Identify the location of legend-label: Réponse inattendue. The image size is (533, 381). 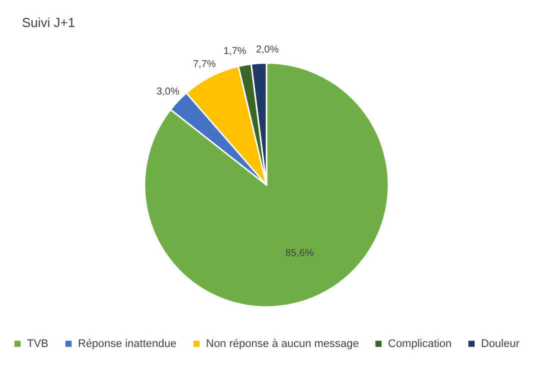
(127, 344).